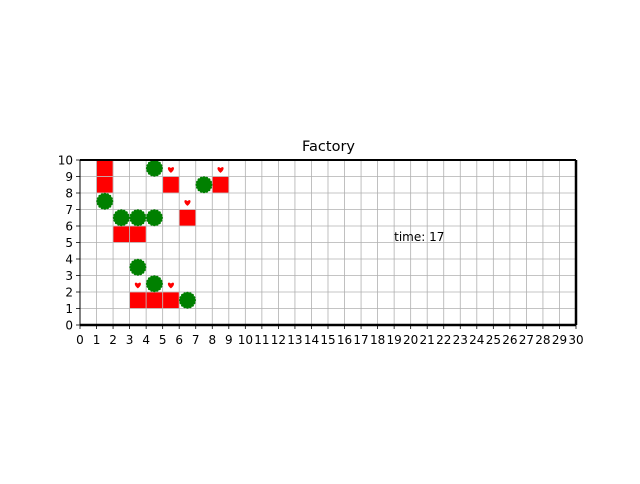  I want to click on x-tick-label: 24, so click(476, 340).